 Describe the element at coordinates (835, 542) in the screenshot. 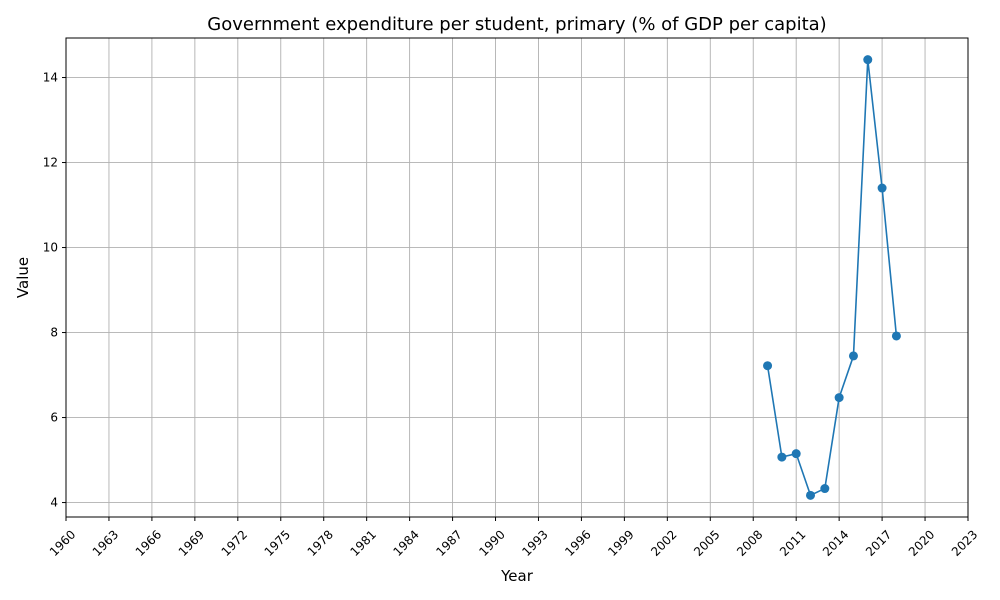

I see `x-tick-label: 2014` at that location.